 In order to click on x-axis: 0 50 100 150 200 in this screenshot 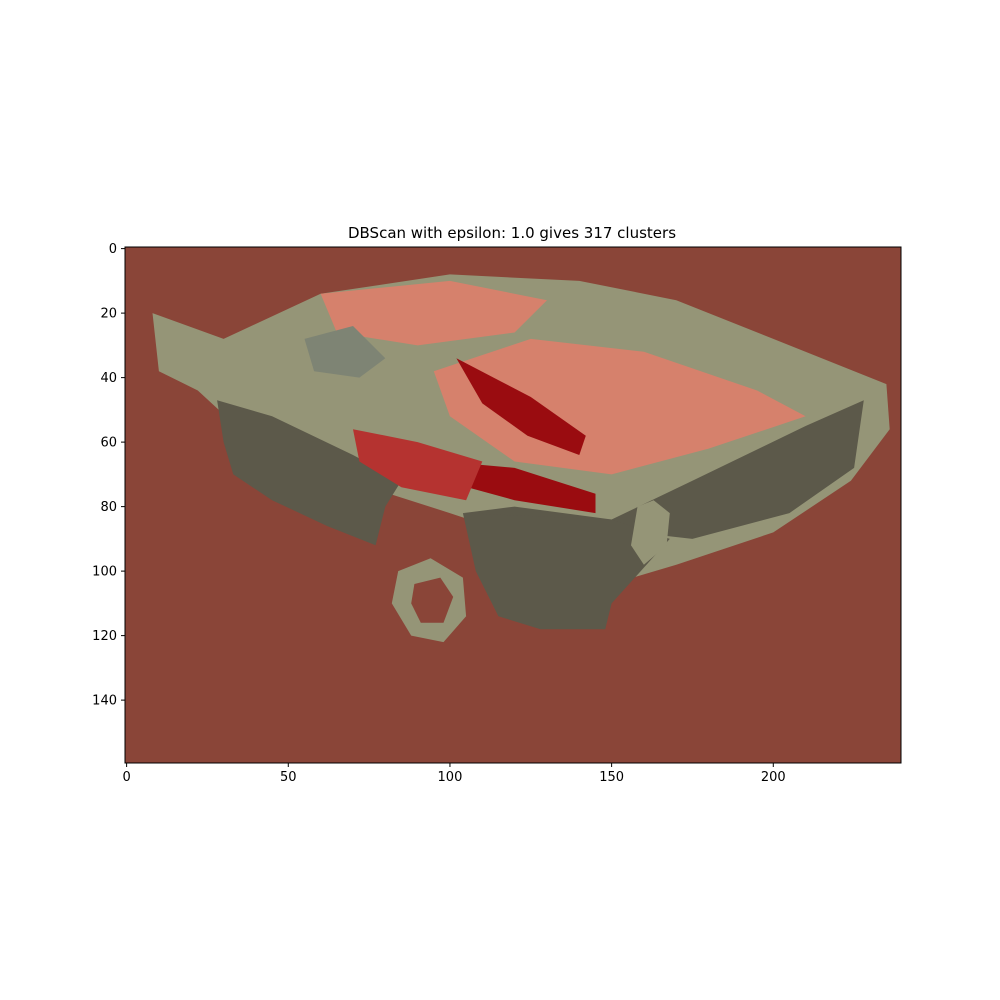, I will do `click(454, 774)`.